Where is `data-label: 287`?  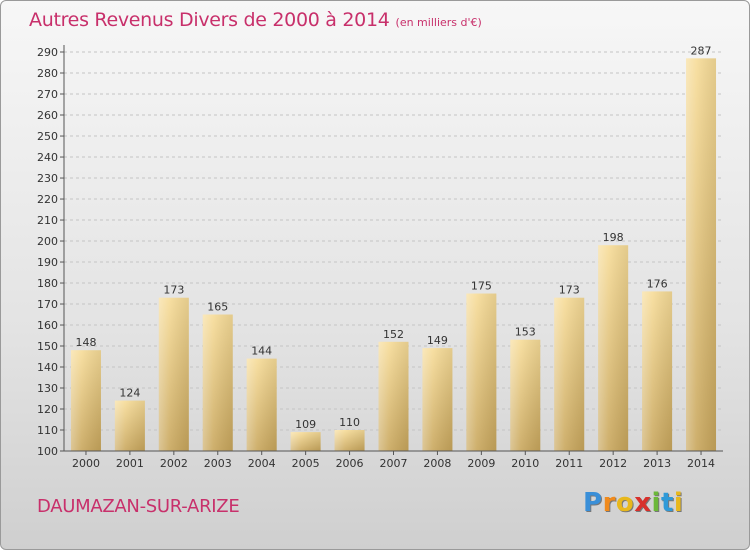 data-label: 287 is located at coordinates (701, 50).